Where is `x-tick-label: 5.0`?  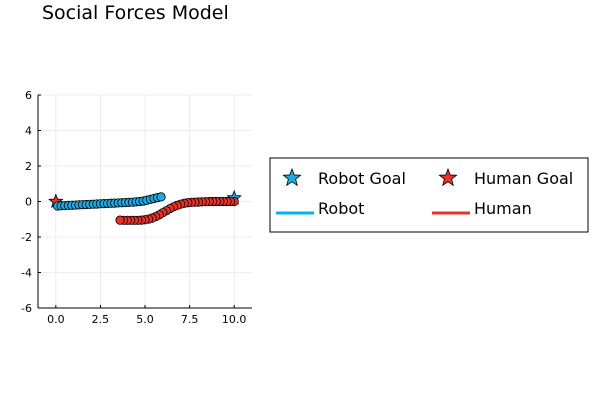
x-tick-label: 5.0 is located at coordinates (145, 319).